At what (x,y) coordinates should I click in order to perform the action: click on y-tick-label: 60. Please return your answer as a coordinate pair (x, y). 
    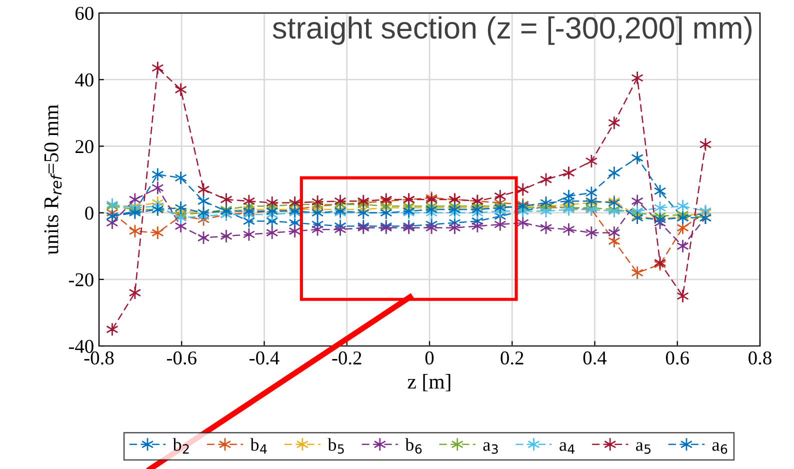
    Looking at the image, I should click on (85, 13).